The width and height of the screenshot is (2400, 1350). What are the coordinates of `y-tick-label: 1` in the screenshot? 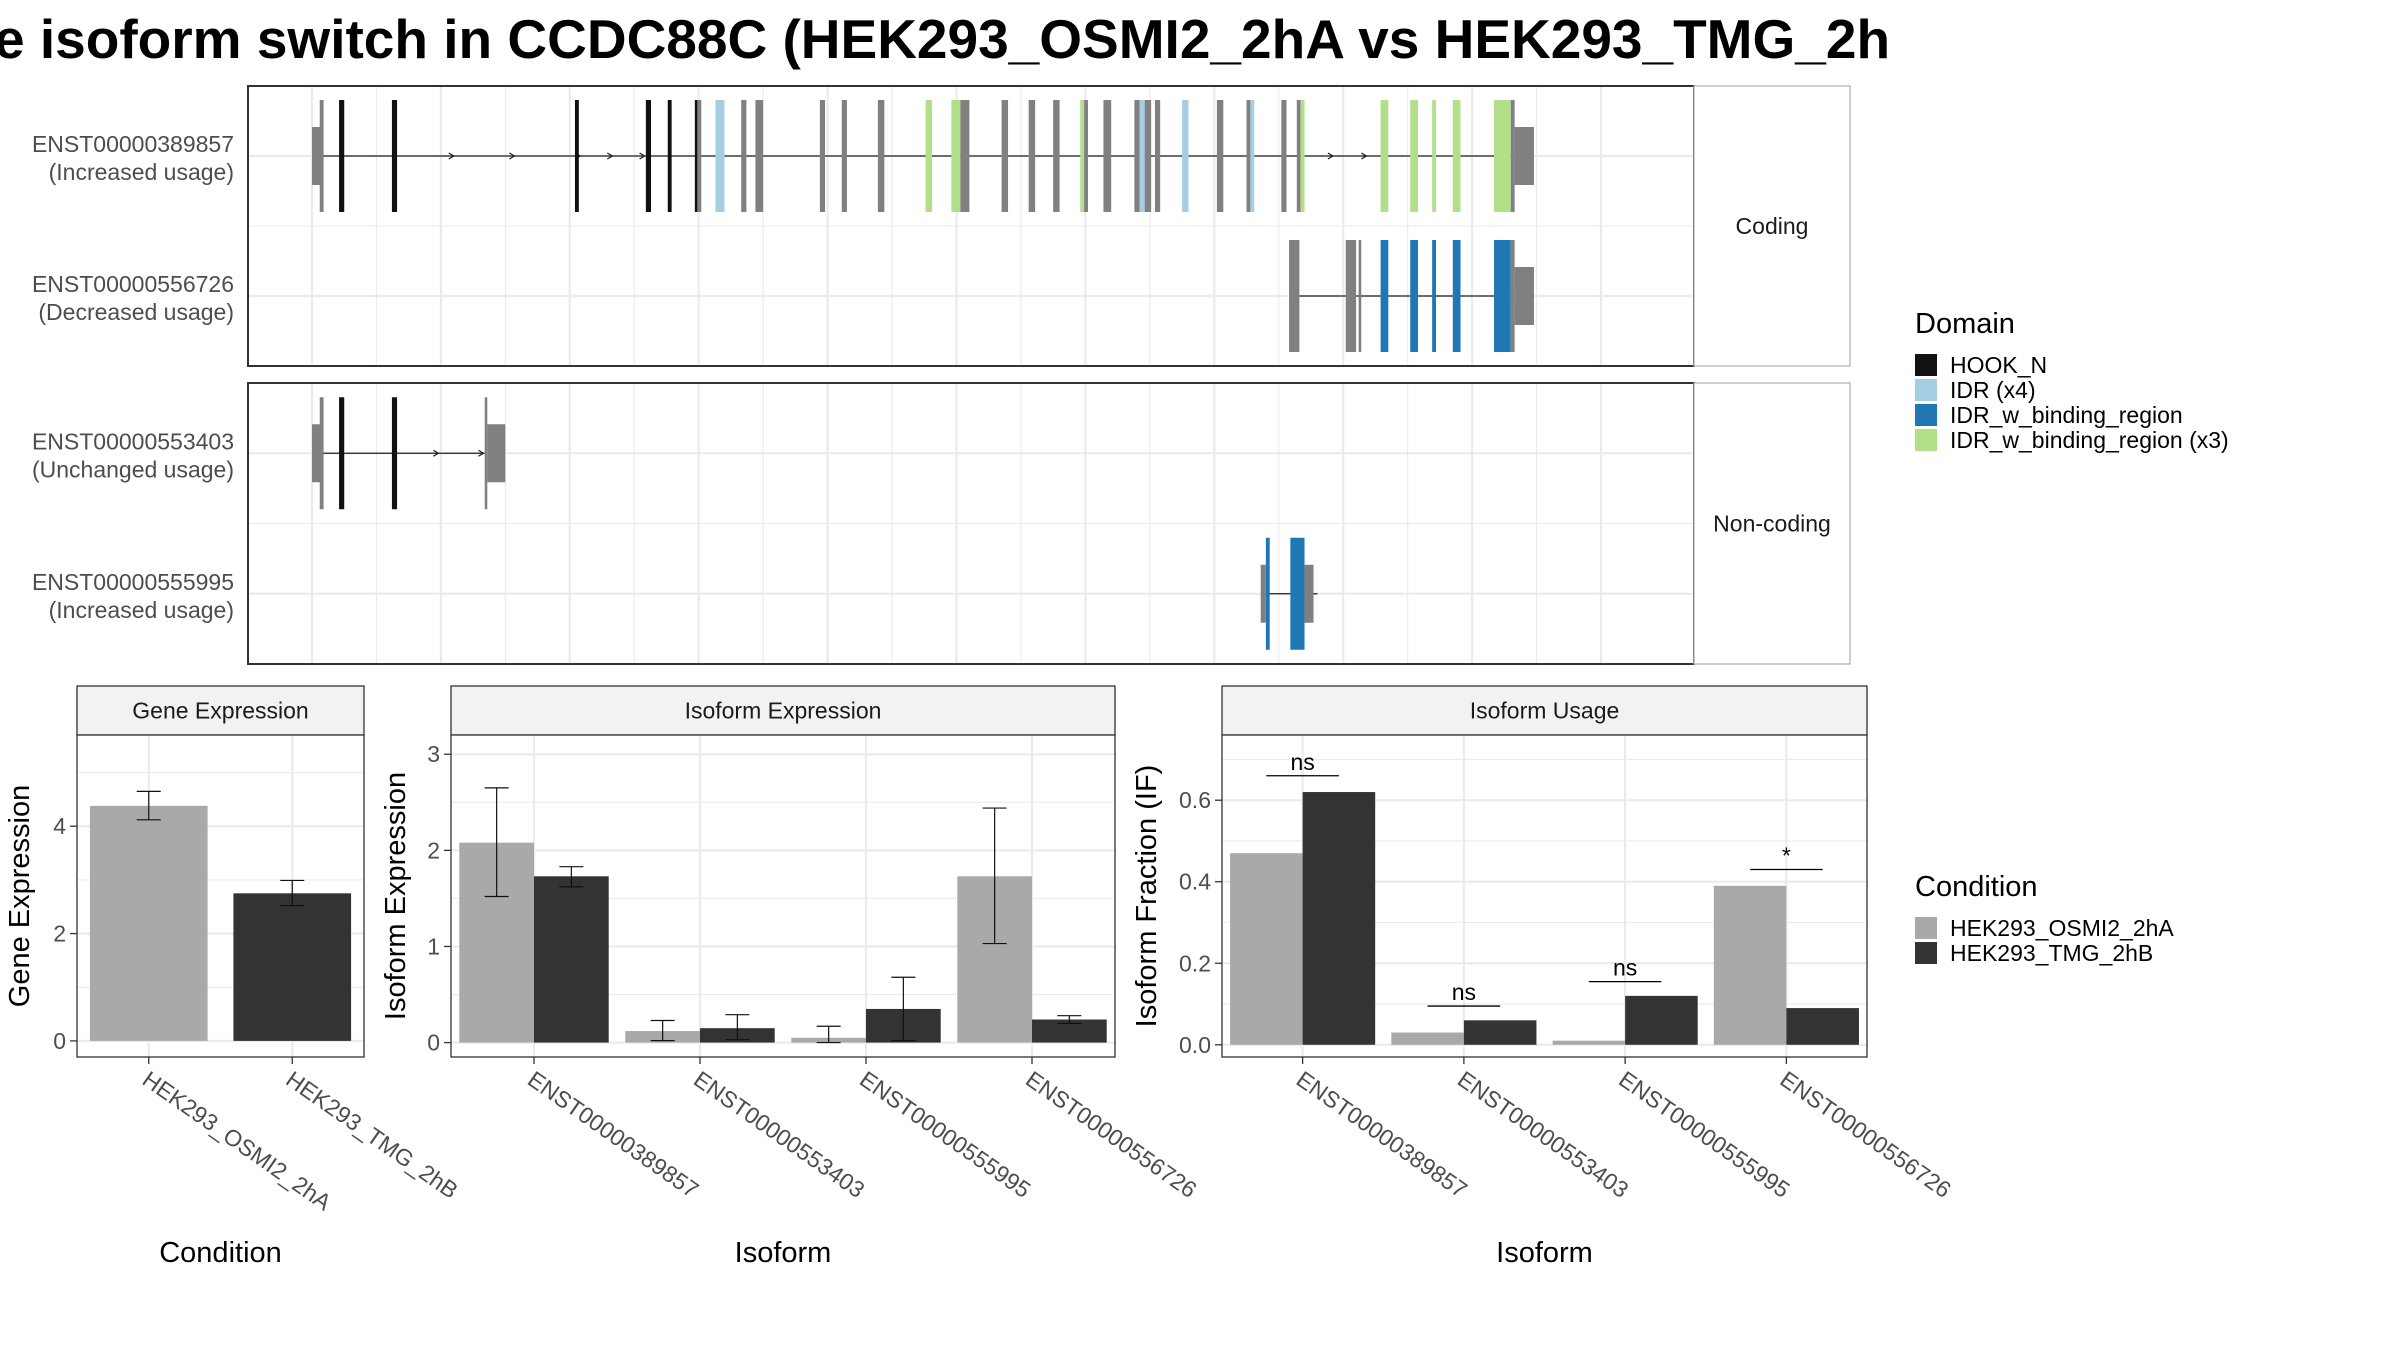 It's located at (433, 946).